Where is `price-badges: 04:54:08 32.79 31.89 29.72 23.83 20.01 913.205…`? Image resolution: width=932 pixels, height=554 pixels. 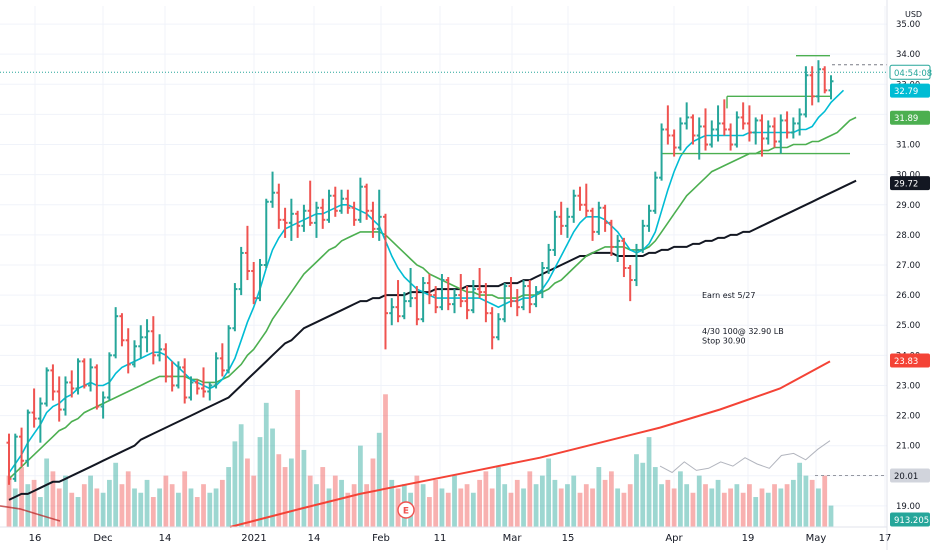 price-badges: 04:54:08 32.79 31.89 29.72 23.83 20.01 913.205… is located at coordinates (910, 295).